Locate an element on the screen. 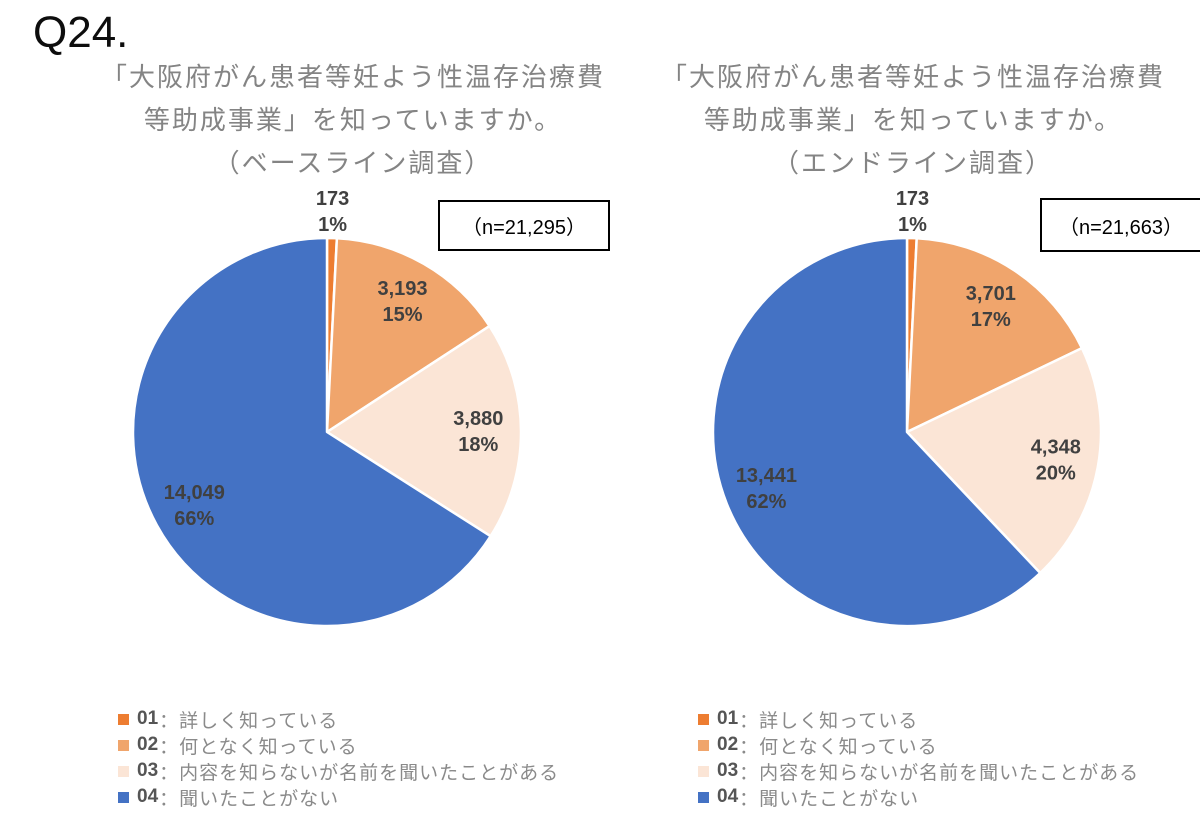  question-number: Q24. is located at coordinates (81, 32).